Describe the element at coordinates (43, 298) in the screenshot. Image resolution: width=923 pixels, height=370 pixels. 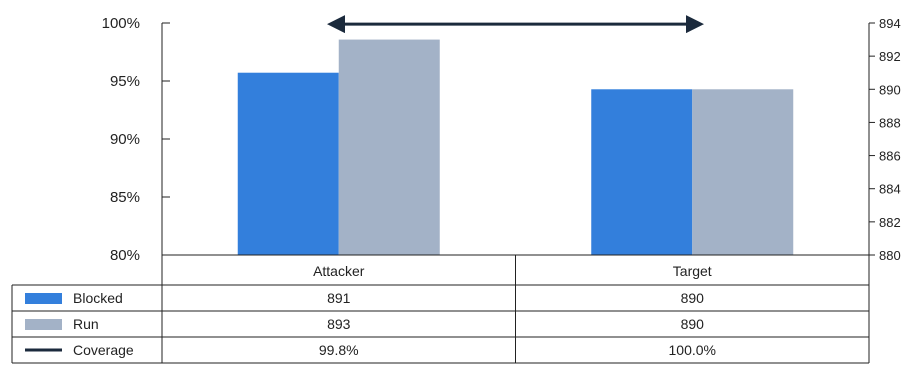
I see `legend-key-blocked` at that location.